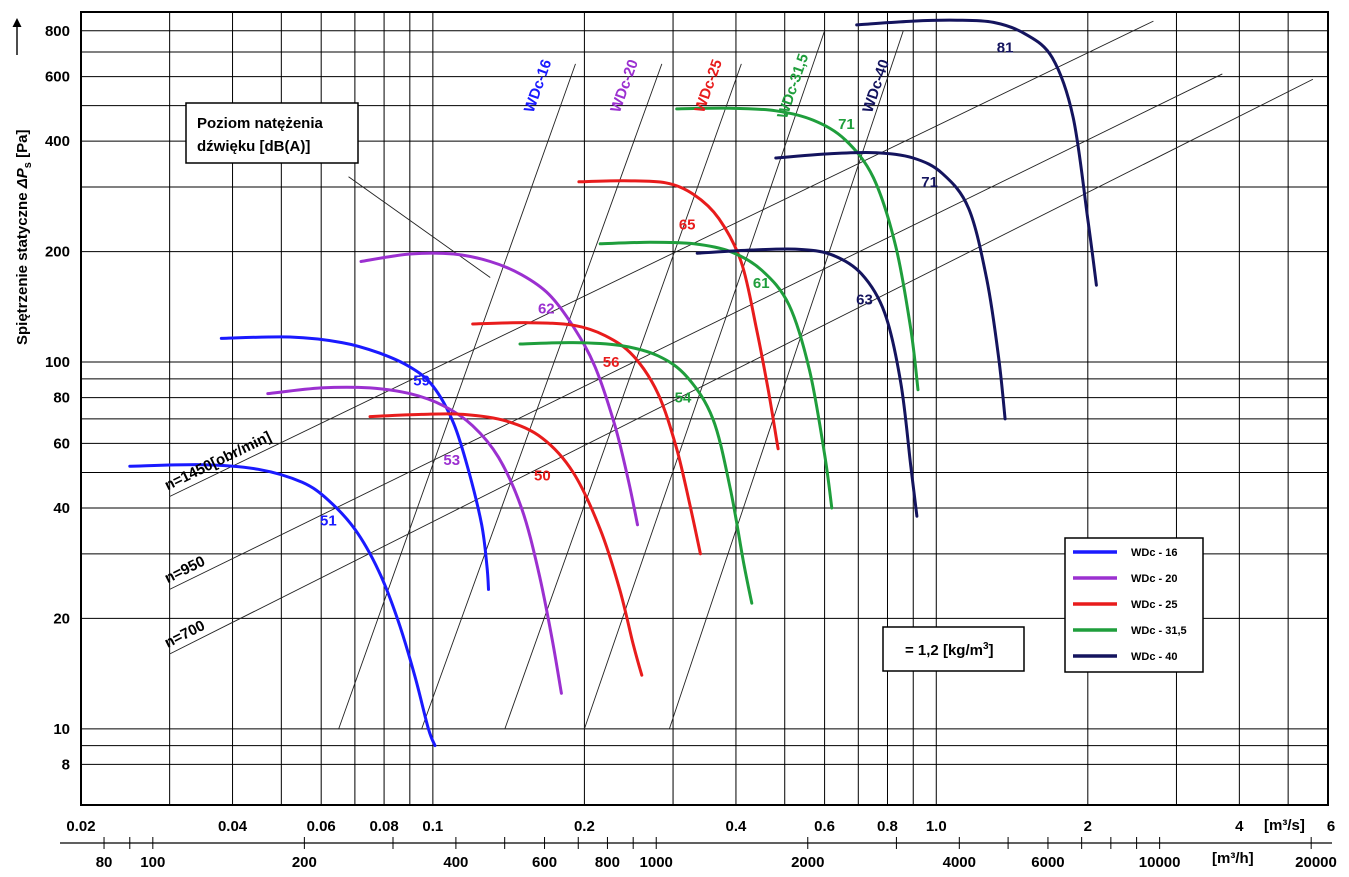 The image size is (1349, 877). I want to click on speed-line-label: n=1450[obr/min], so click(218, 461).